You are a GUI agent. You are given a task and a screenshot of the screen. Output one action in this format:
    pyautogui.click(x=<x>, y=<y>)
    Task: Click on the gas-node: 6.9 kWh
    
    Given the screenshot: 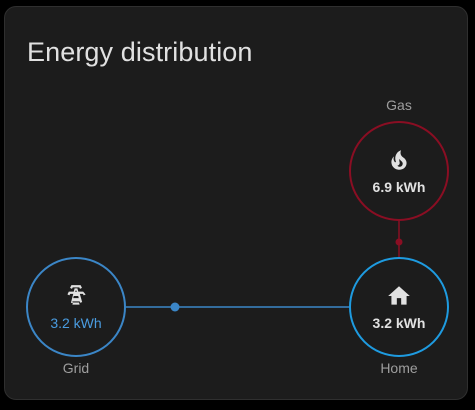 What is the action you would take?
    pyautogui.click(x=399, y=171)
    